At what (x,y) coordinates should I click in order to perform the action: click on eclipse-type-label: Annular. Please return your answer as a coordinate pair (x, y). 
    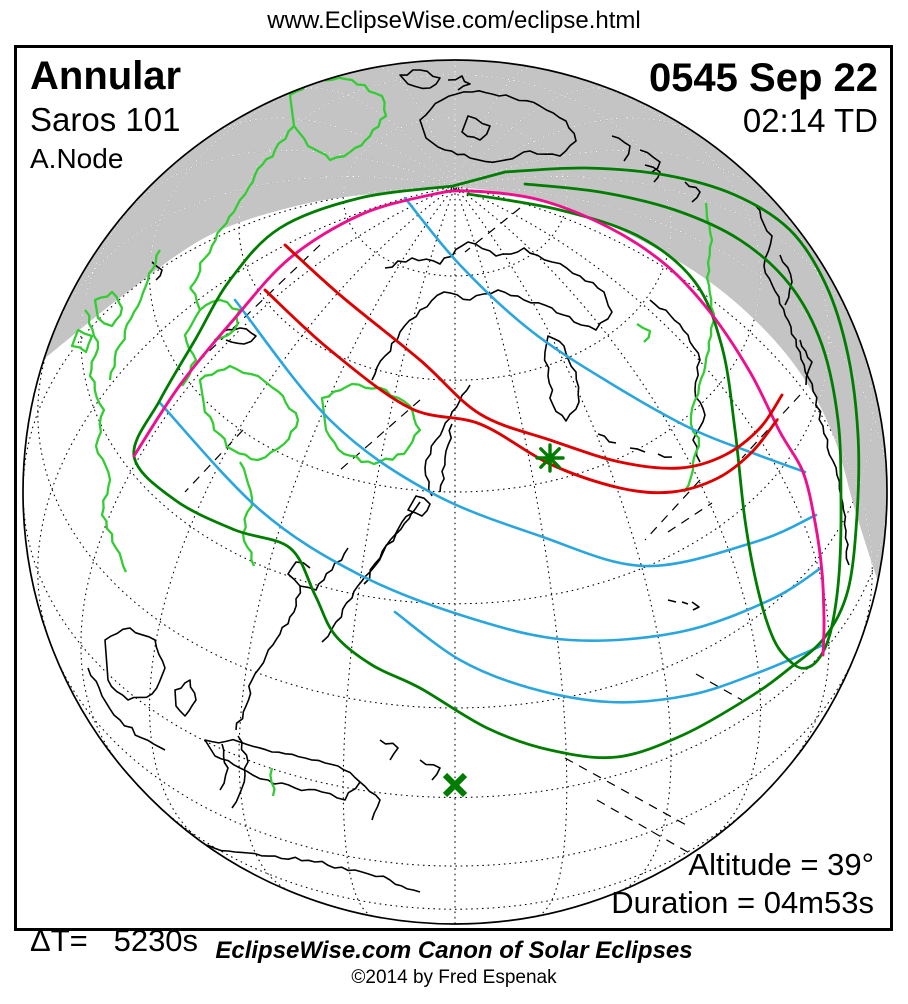
    Looking at the image, I should click on (106, 76).